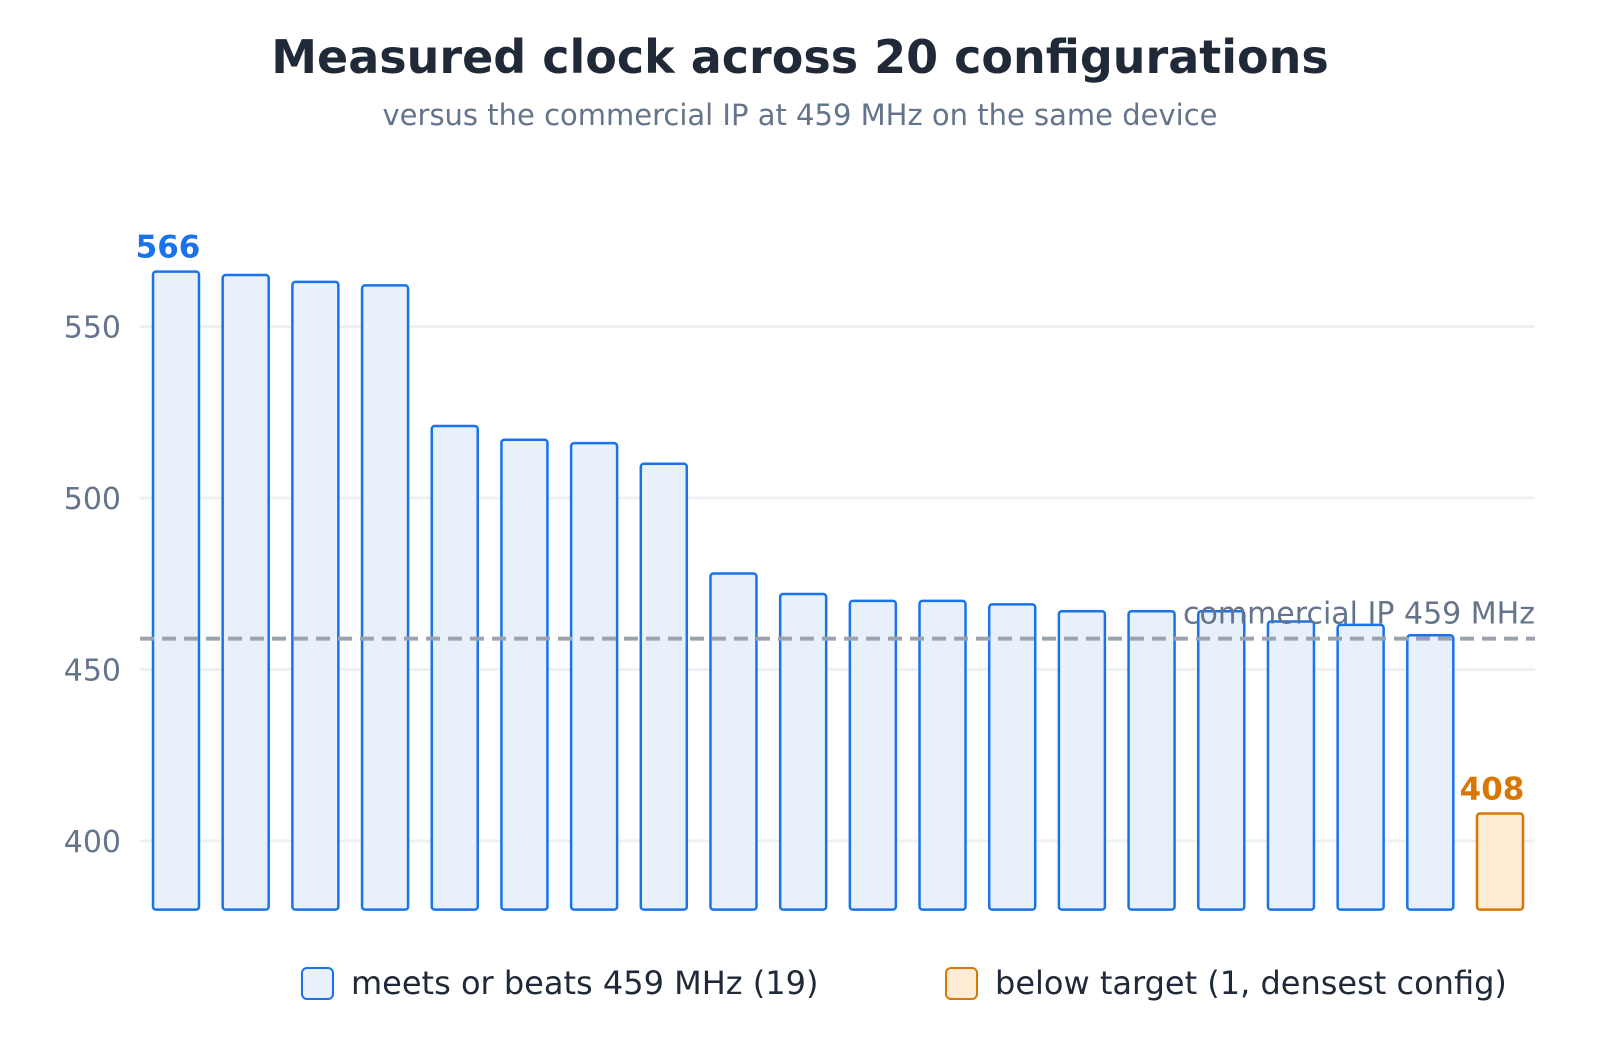 Image resolution: width=1600 pixels, height=1040 pixels. Describe the element at coordinates (1251, 983) in the screenshot. I see `legend-label-below: below target (1, densest config)` at that location.